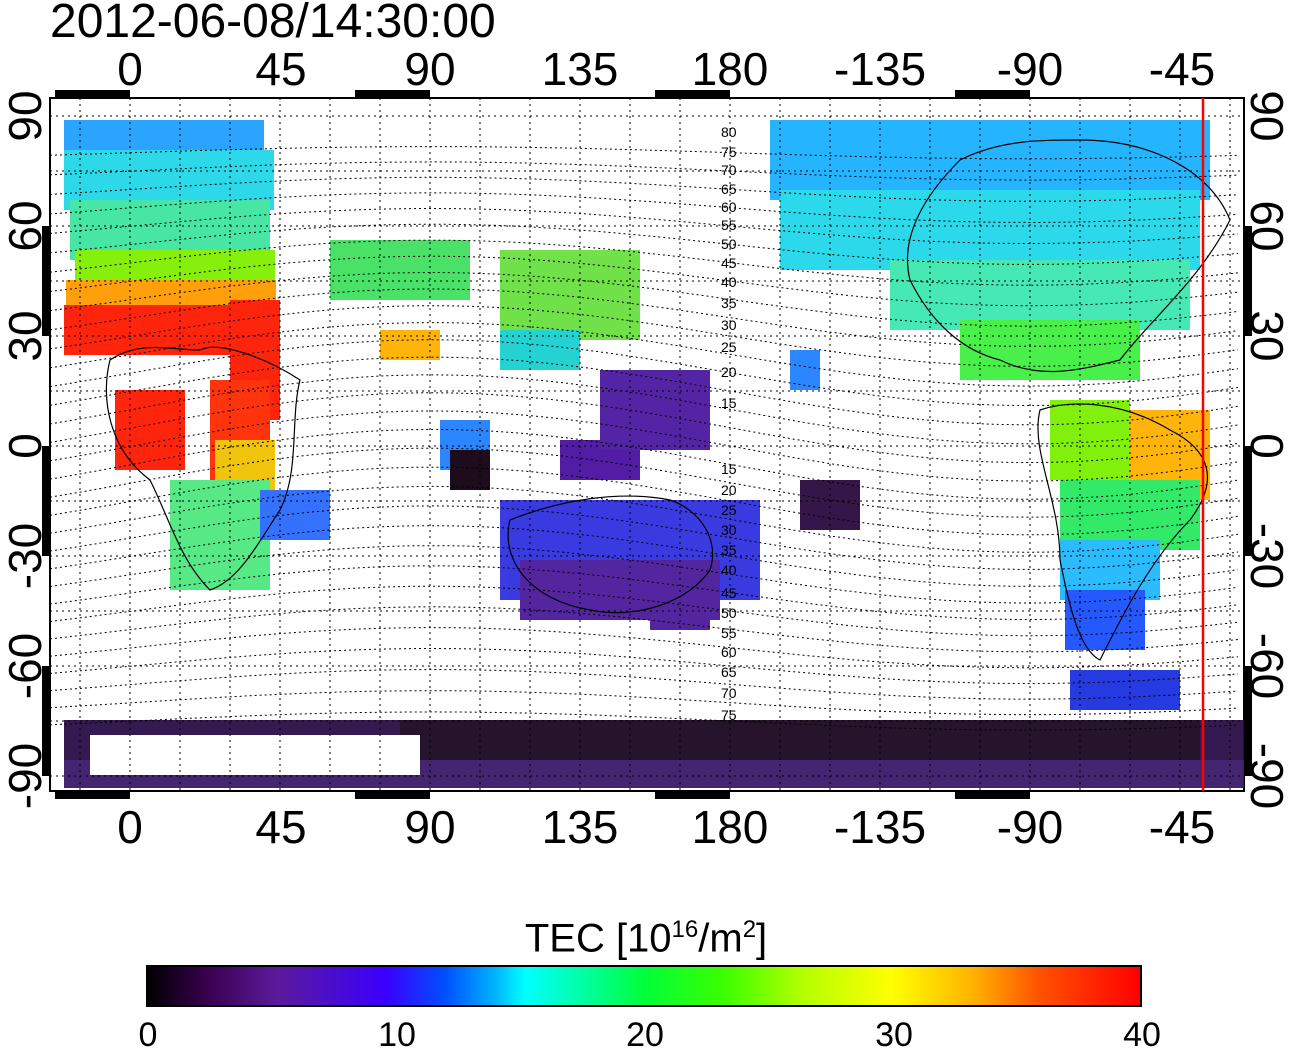 This screenshot has height=1057, width=1292. I want to click on left-lat-tick: 90, so click(25, 116).